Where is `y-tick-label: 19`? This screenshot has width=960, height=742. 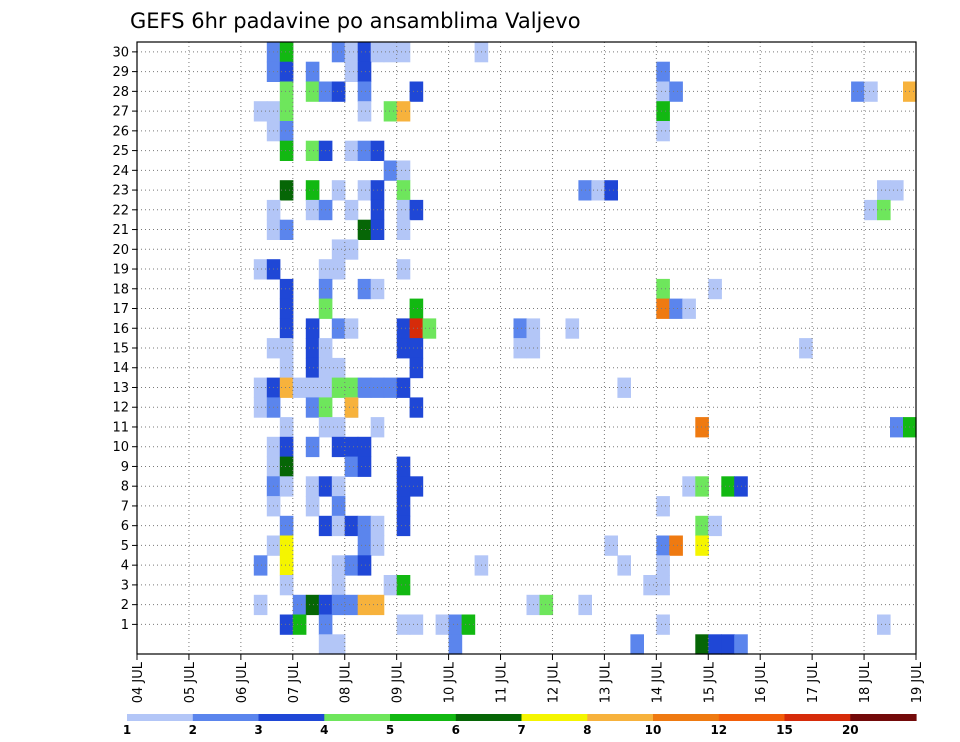 y-tick-label: 19 is located at coordinates (120, 270).